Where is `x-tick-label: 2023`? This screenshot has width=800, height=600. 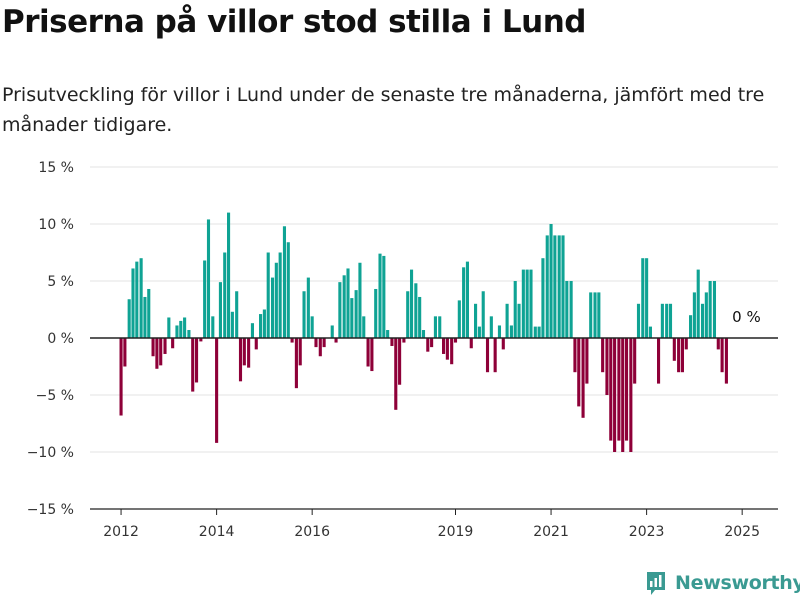
x-tick-label: 2023 is located at coordinates (647, 532).